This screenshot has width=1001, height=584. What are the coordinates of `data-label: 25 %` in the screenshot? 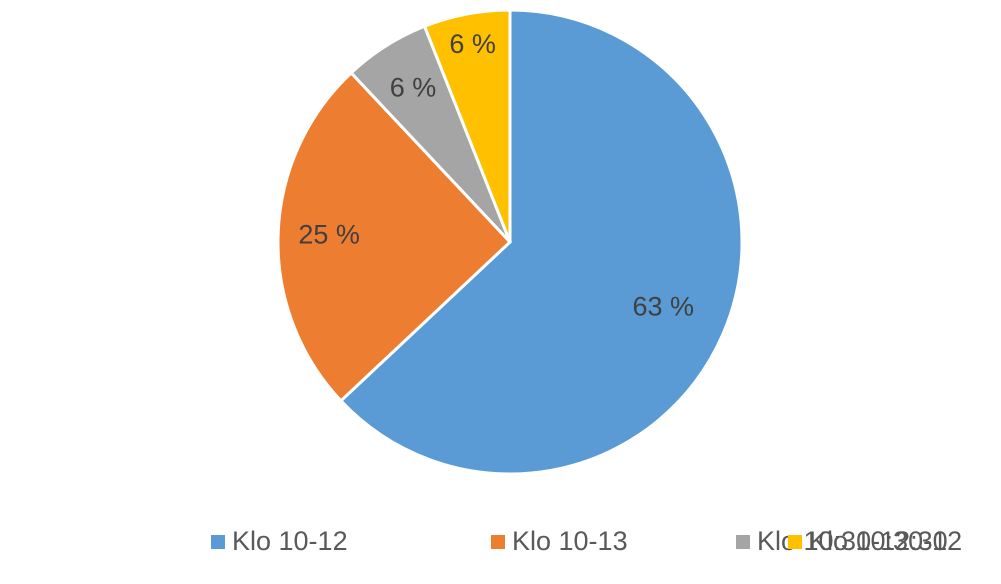 It's located at (329, 234).